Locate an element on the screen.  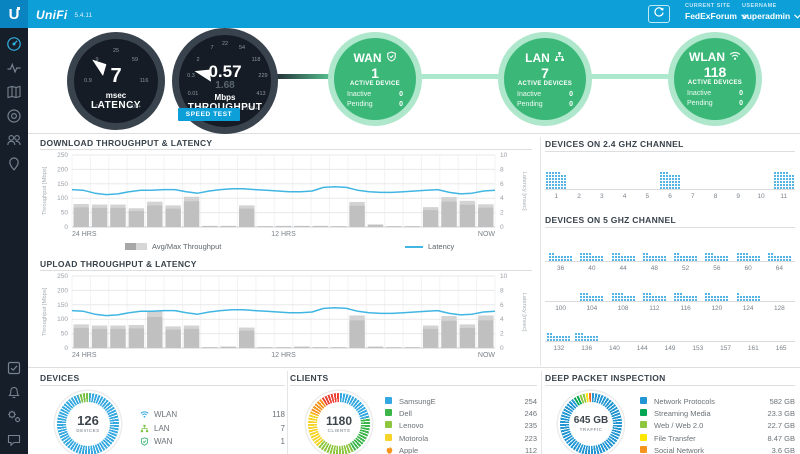
sidebar-item-dashboard is located at coordinates (14, 44).